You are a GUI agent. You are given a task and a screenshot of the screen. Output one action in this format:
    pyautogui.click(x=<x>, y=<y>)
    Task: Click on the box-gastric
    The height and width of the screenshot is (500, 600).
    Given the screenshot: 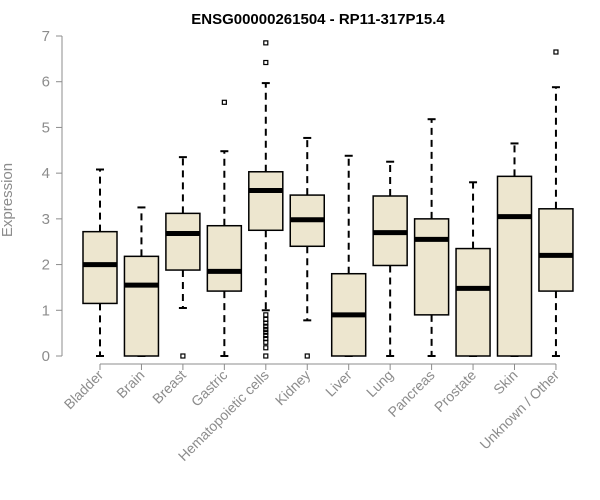 What is the action you would take?
    pyautogui.click(x=224, y=228)
    